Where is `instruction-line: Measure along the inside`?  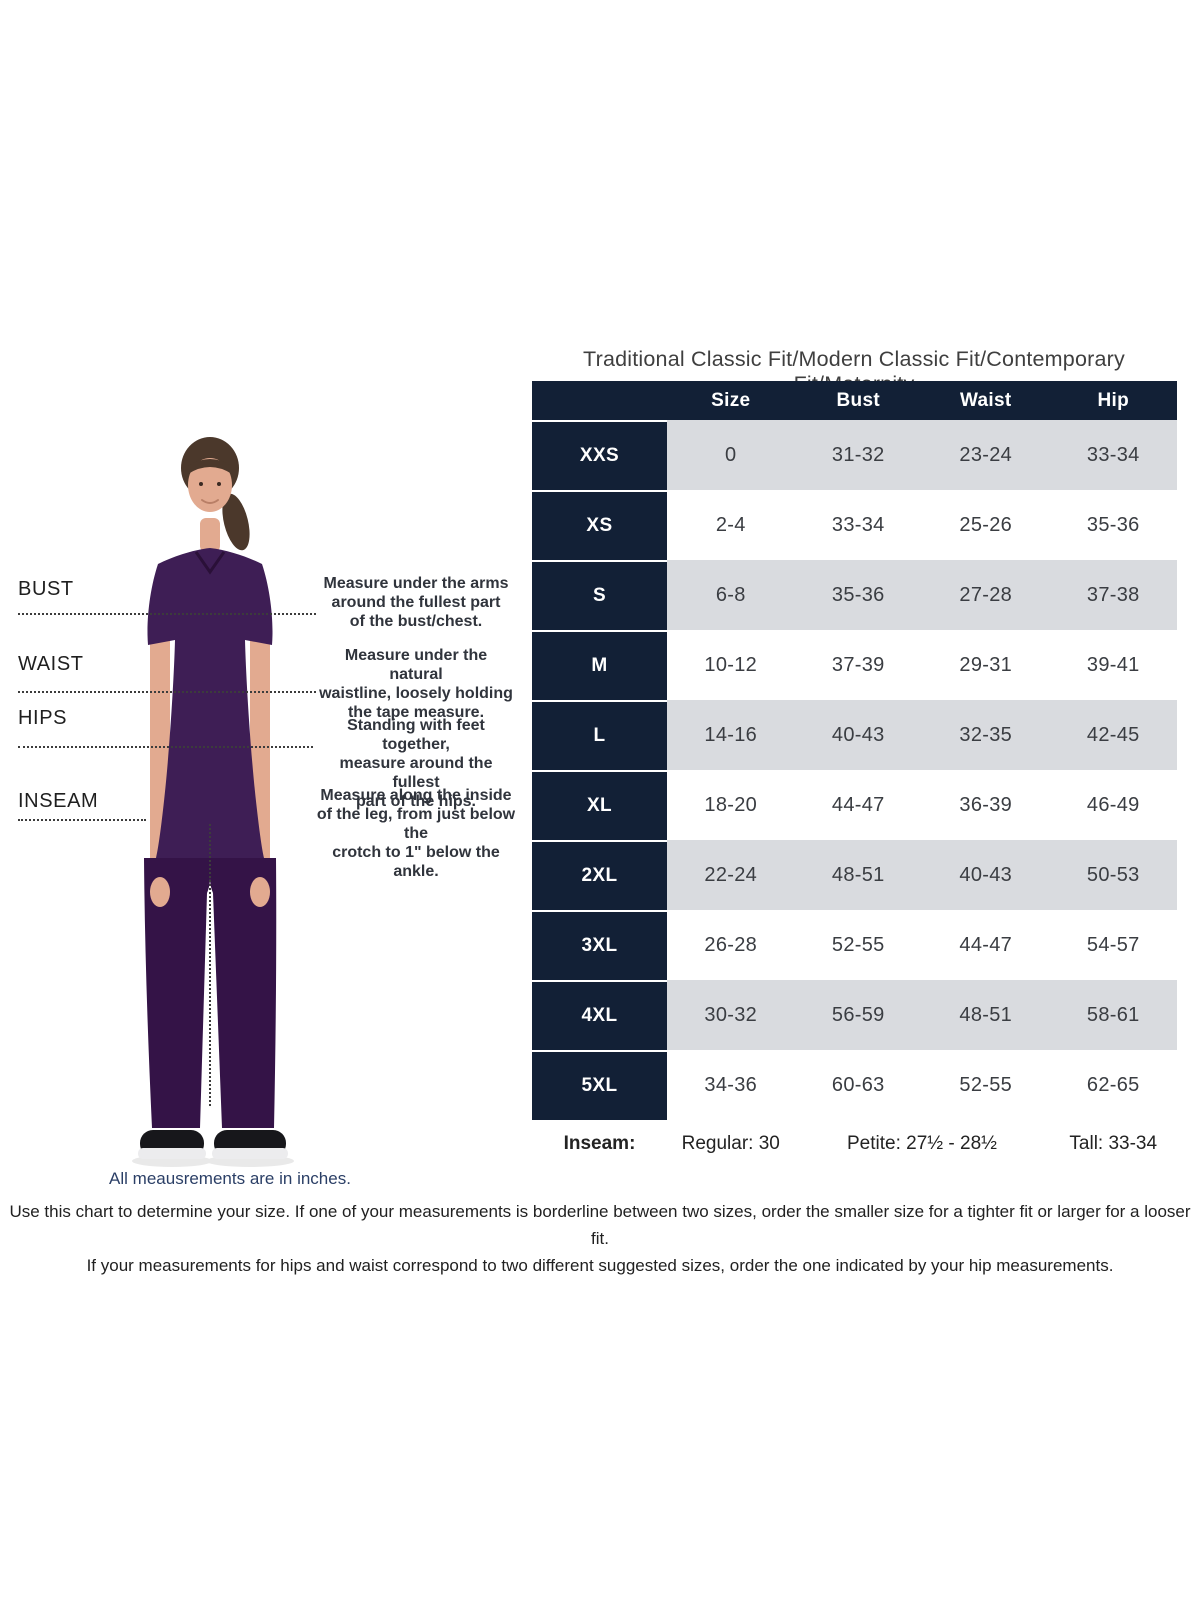 instruction-line: Measure along the inside is located at coordinates (416, 795).